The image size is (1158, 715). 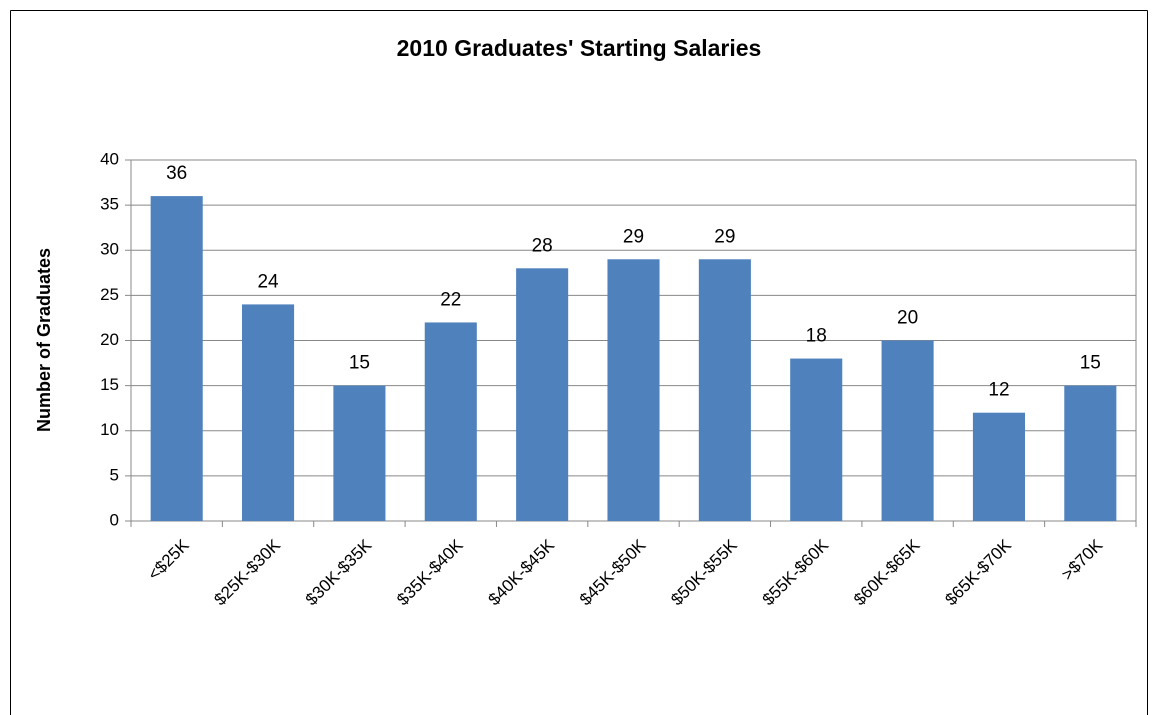 I want to click on data-label: 36, so click(x=176, y=173).